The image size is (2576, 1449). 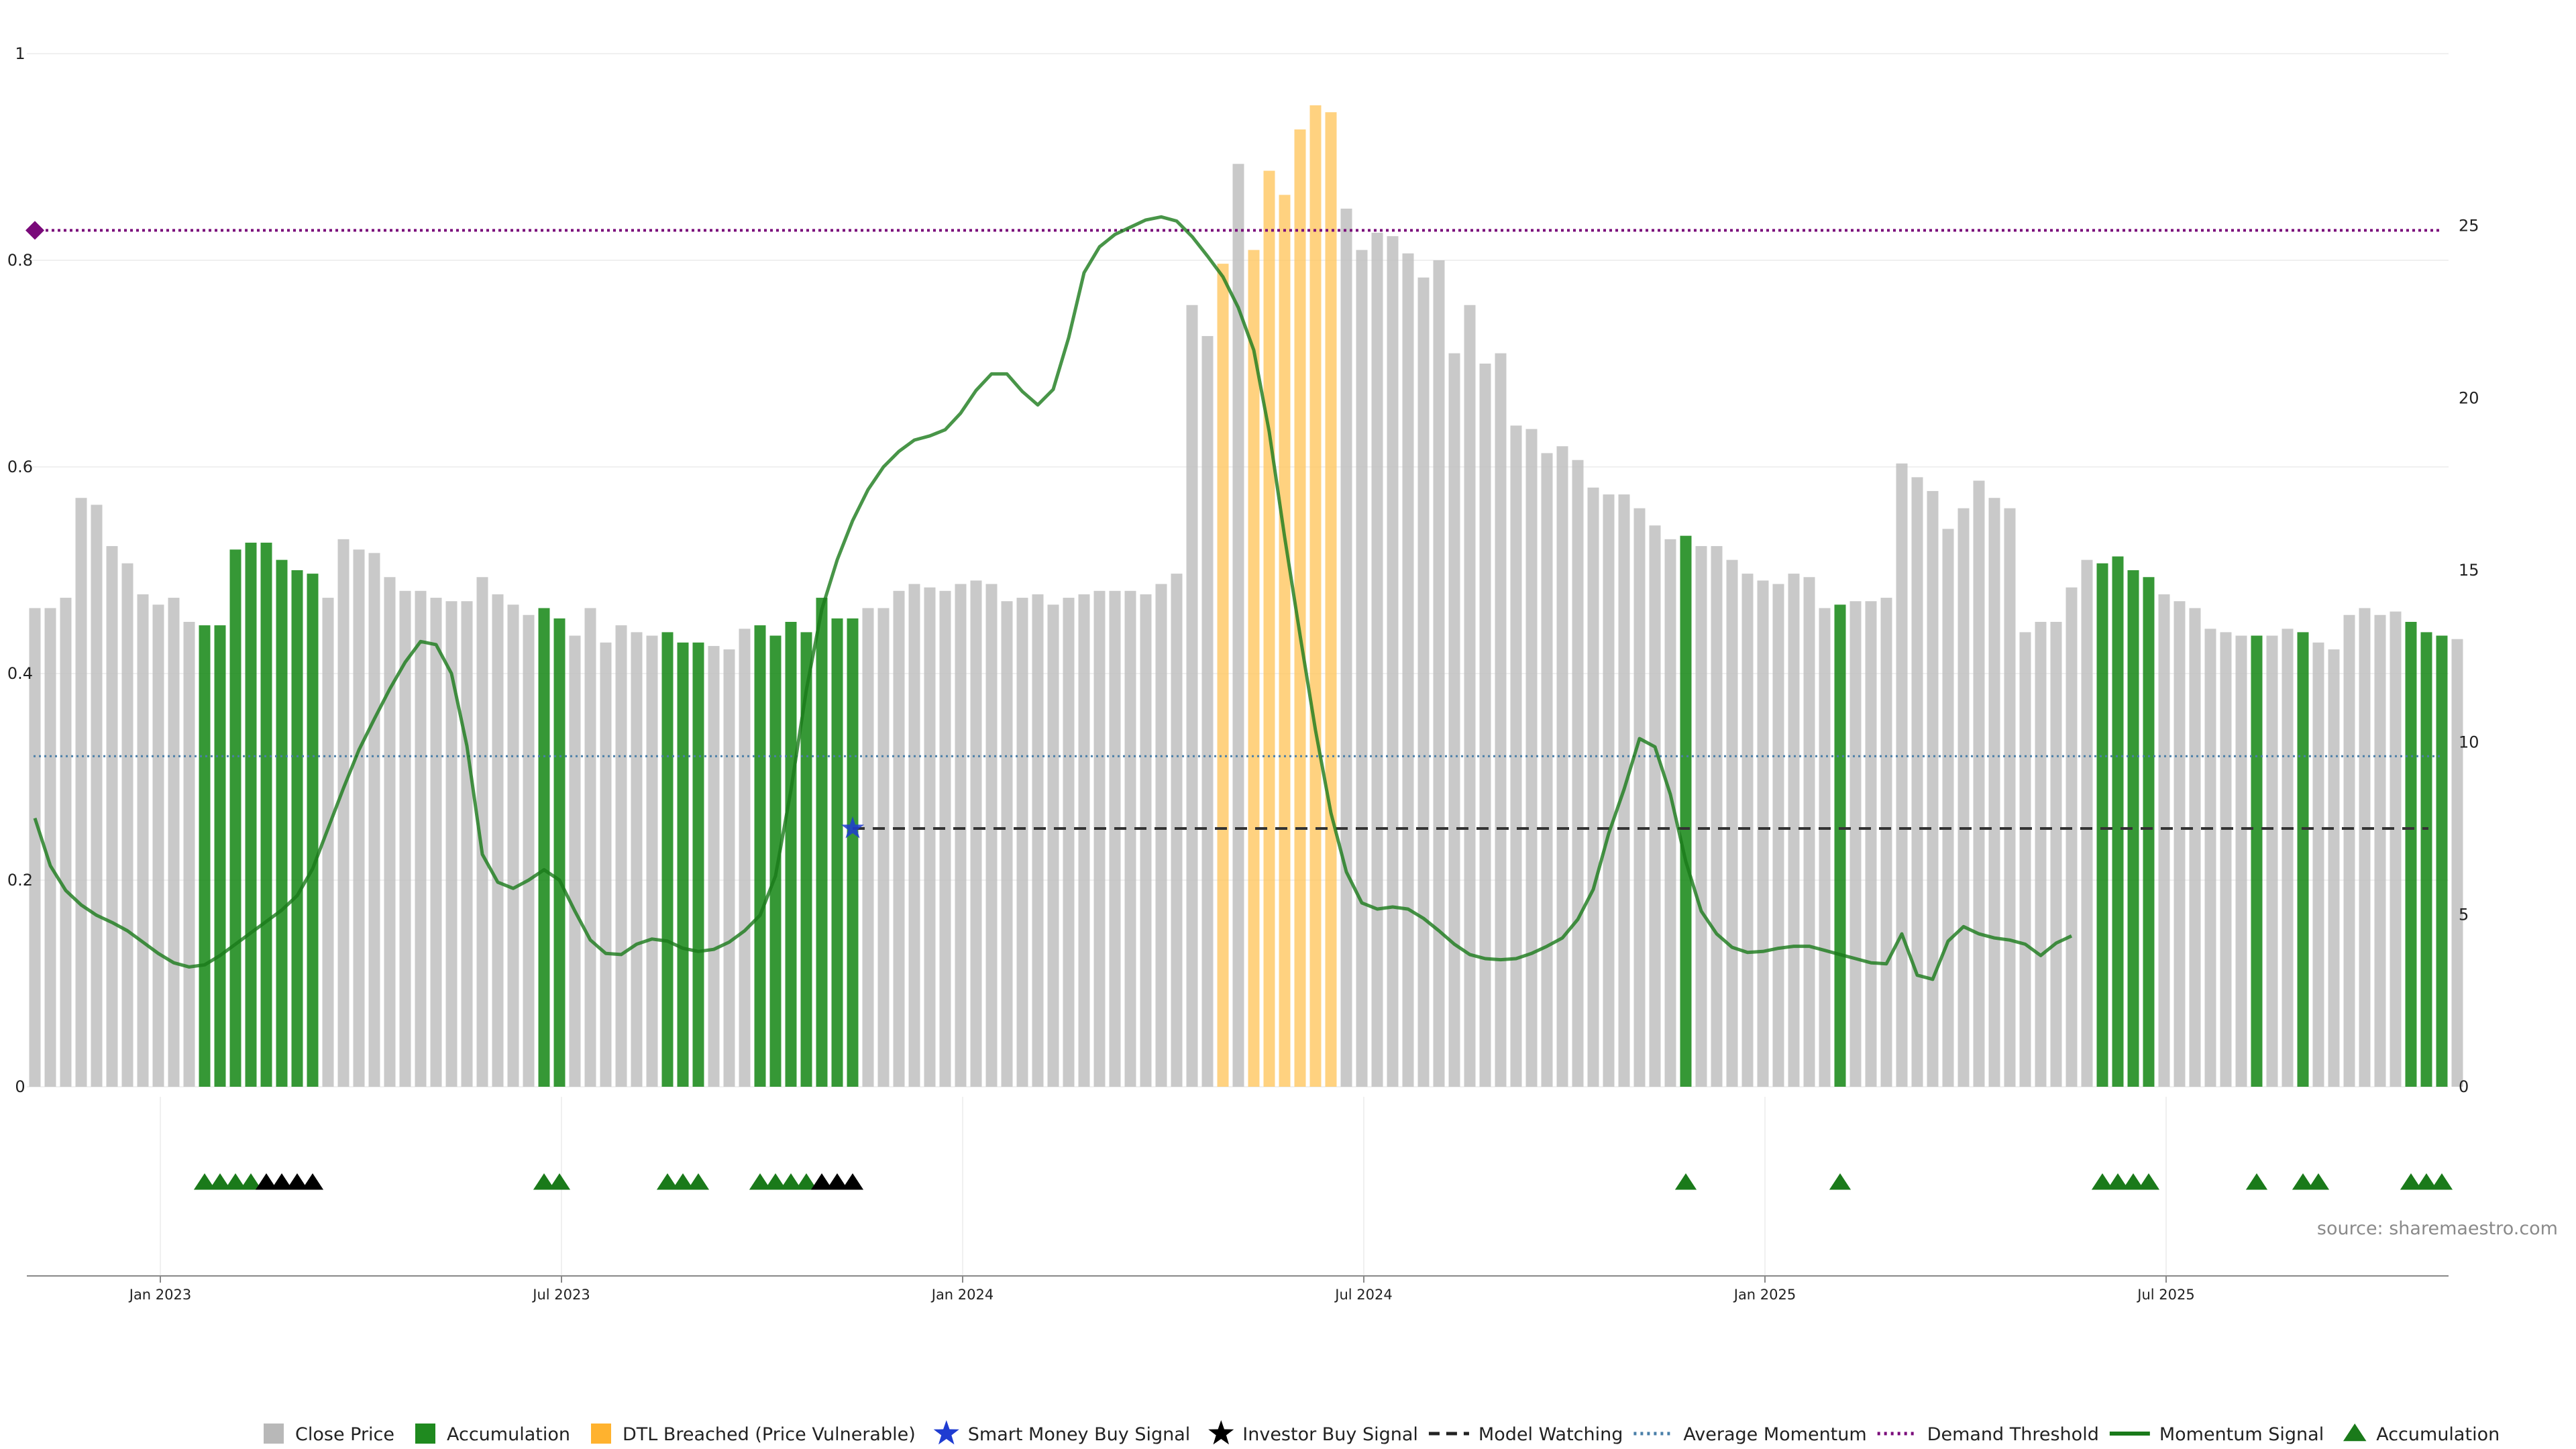 What do you see at coordinates (2469, 226) in the screenshot?
I see `right-axis-tick: 25` at bounding box center [2469, 226].